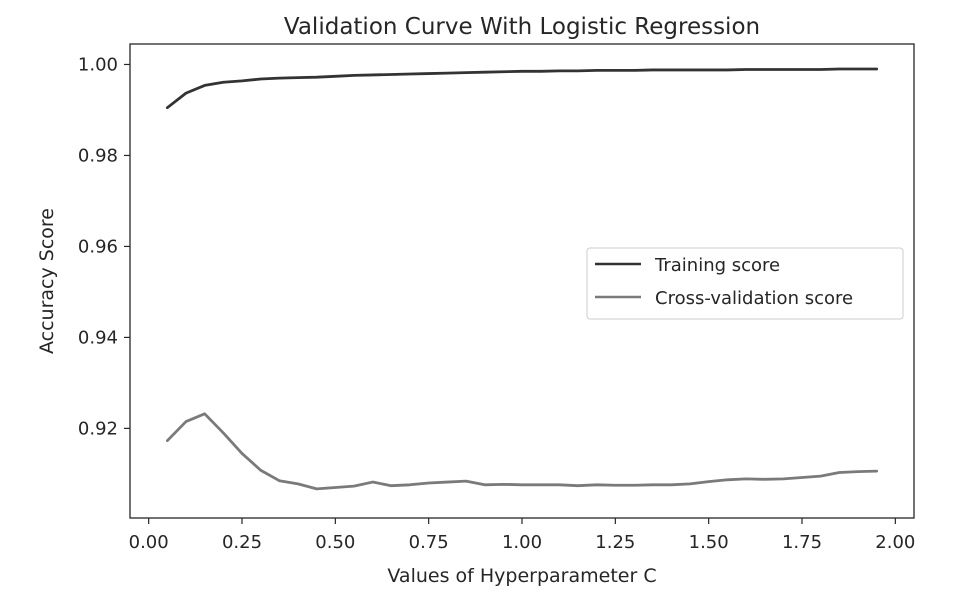  I want to click on x-tick-label: 1.50, so click(709, 542).